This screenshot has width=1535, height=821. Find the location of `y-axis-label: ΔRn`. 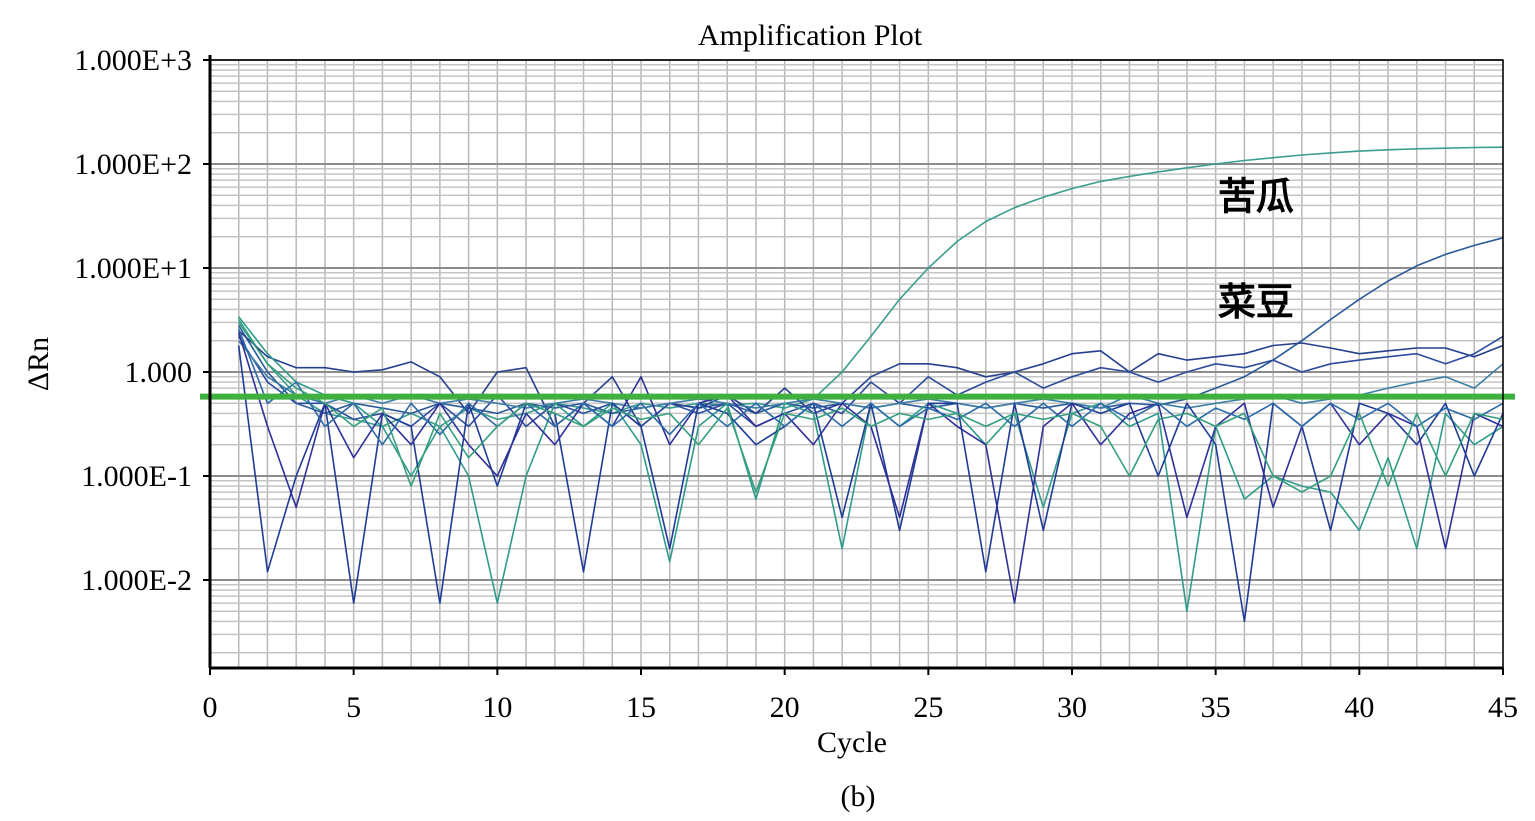

y-axis-label: ΔRn is located at coordinates (38, 364).